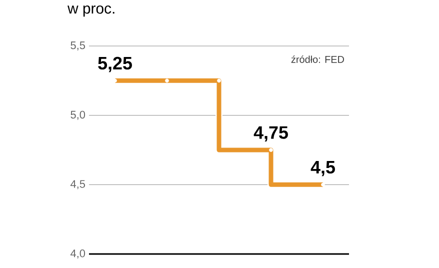 This screenshot has height=268, width=439. What do you see at coordinates (78, 46) in the screenshot?
I see `y-tick-label: 5,5` at bounding box center [78, 46].